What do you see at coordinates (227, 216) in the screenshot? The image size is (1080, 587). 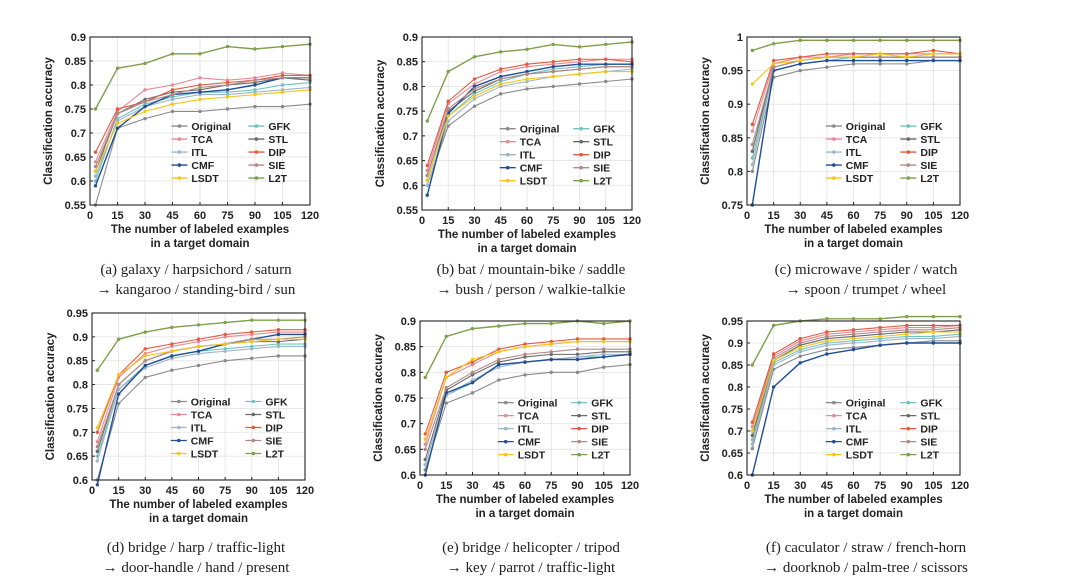 I see `x-tick-label: 75` at bounding box center [227, 216].